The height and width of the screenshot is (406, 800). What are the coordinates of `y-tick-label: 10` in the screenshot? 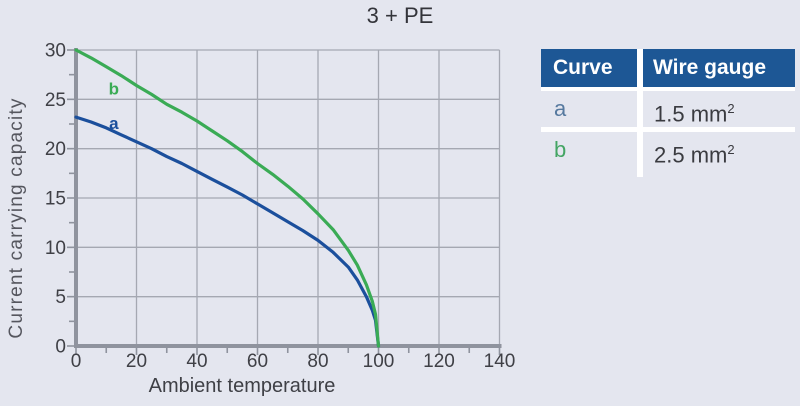 It's located at (55, 248).